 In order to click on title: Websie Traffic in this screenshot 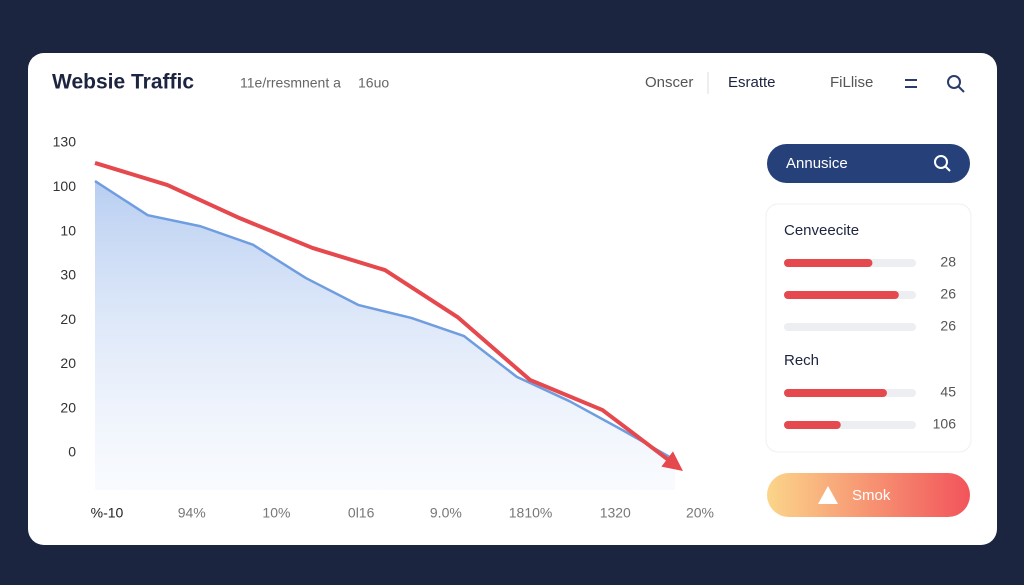, I will do `click(123, 82)`.